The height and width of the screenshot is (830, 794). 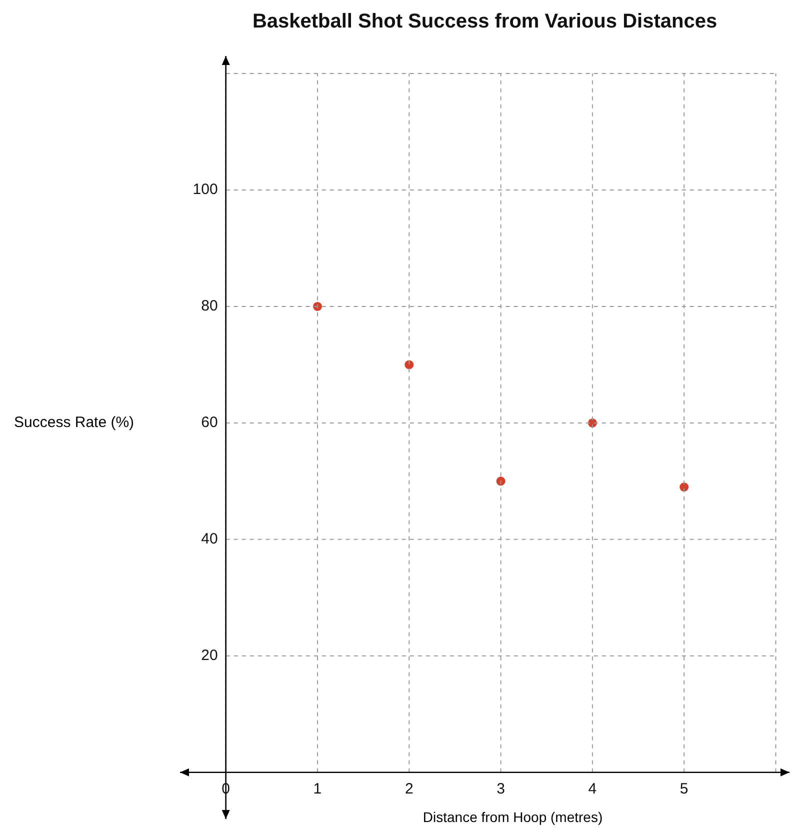 I want to click on x-tick-label: 3, so click(x=500, y=789).